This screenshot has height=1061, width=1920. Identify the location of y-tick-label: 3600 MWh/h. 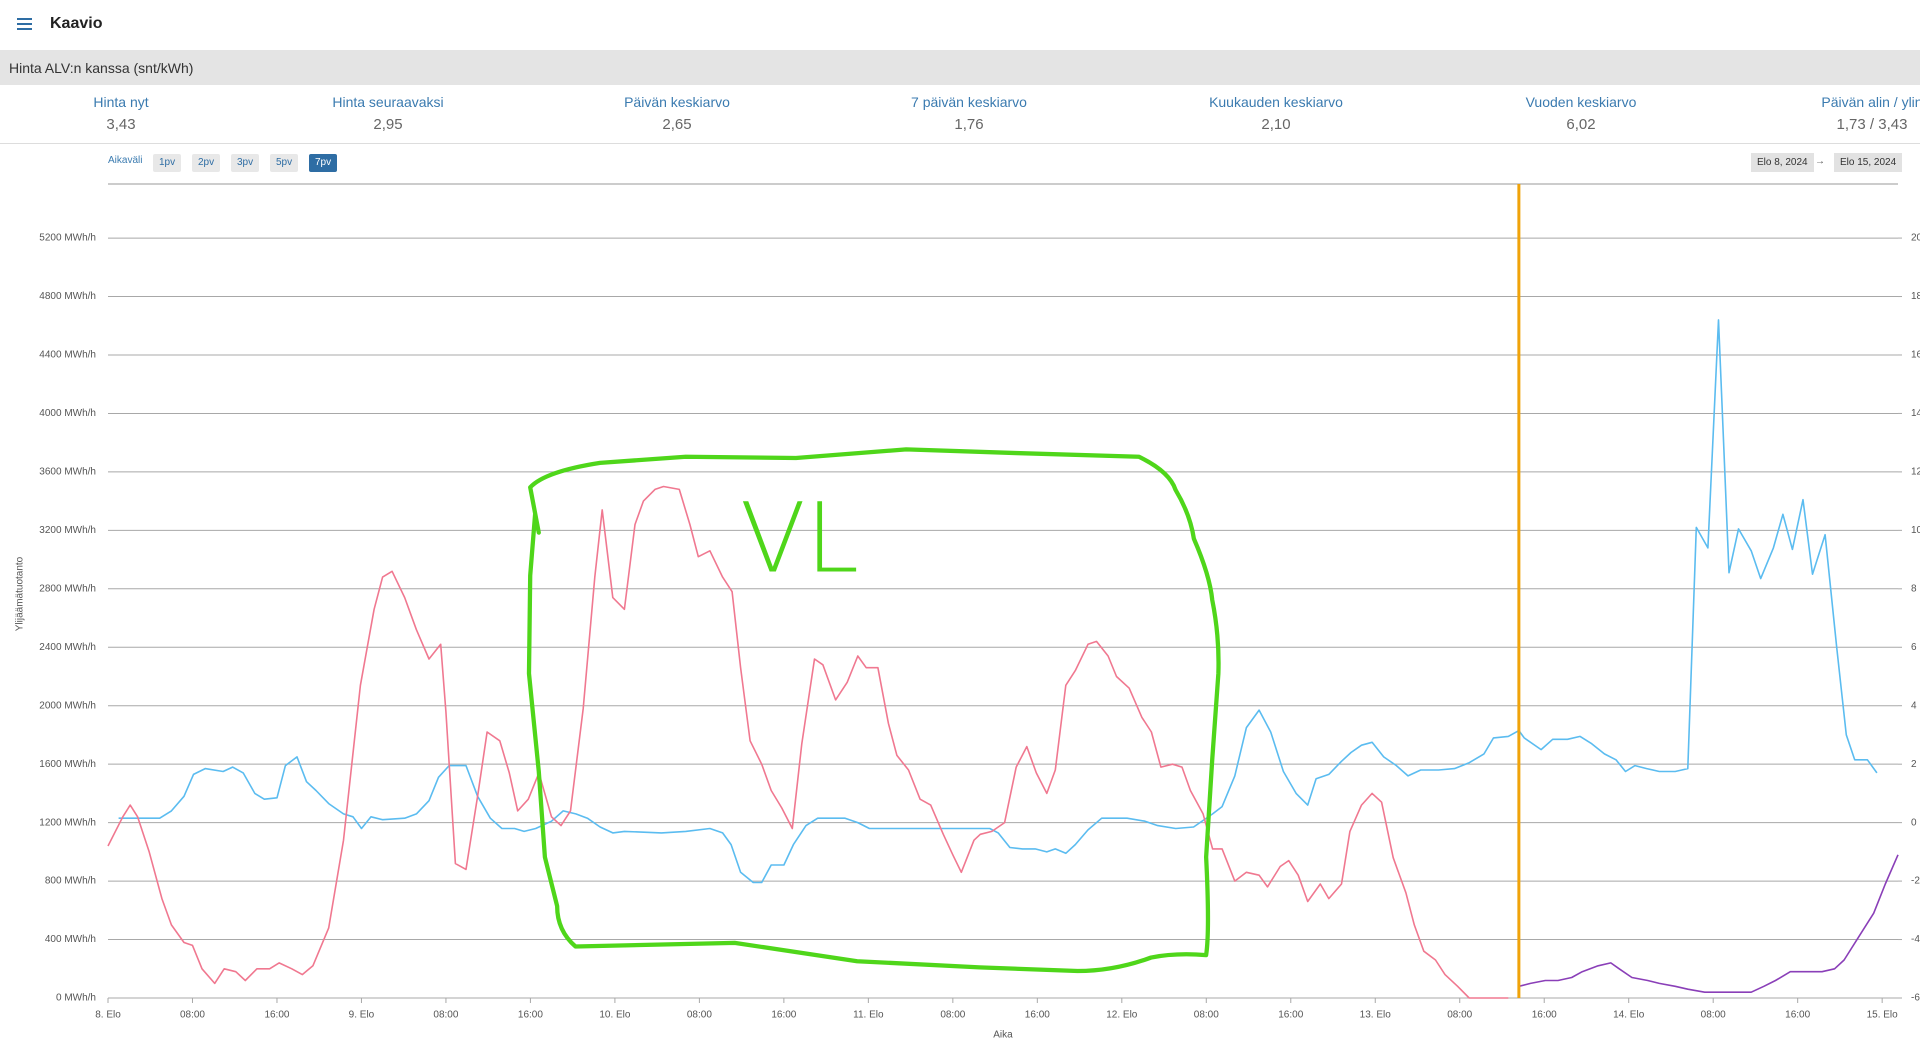
(67, 472).